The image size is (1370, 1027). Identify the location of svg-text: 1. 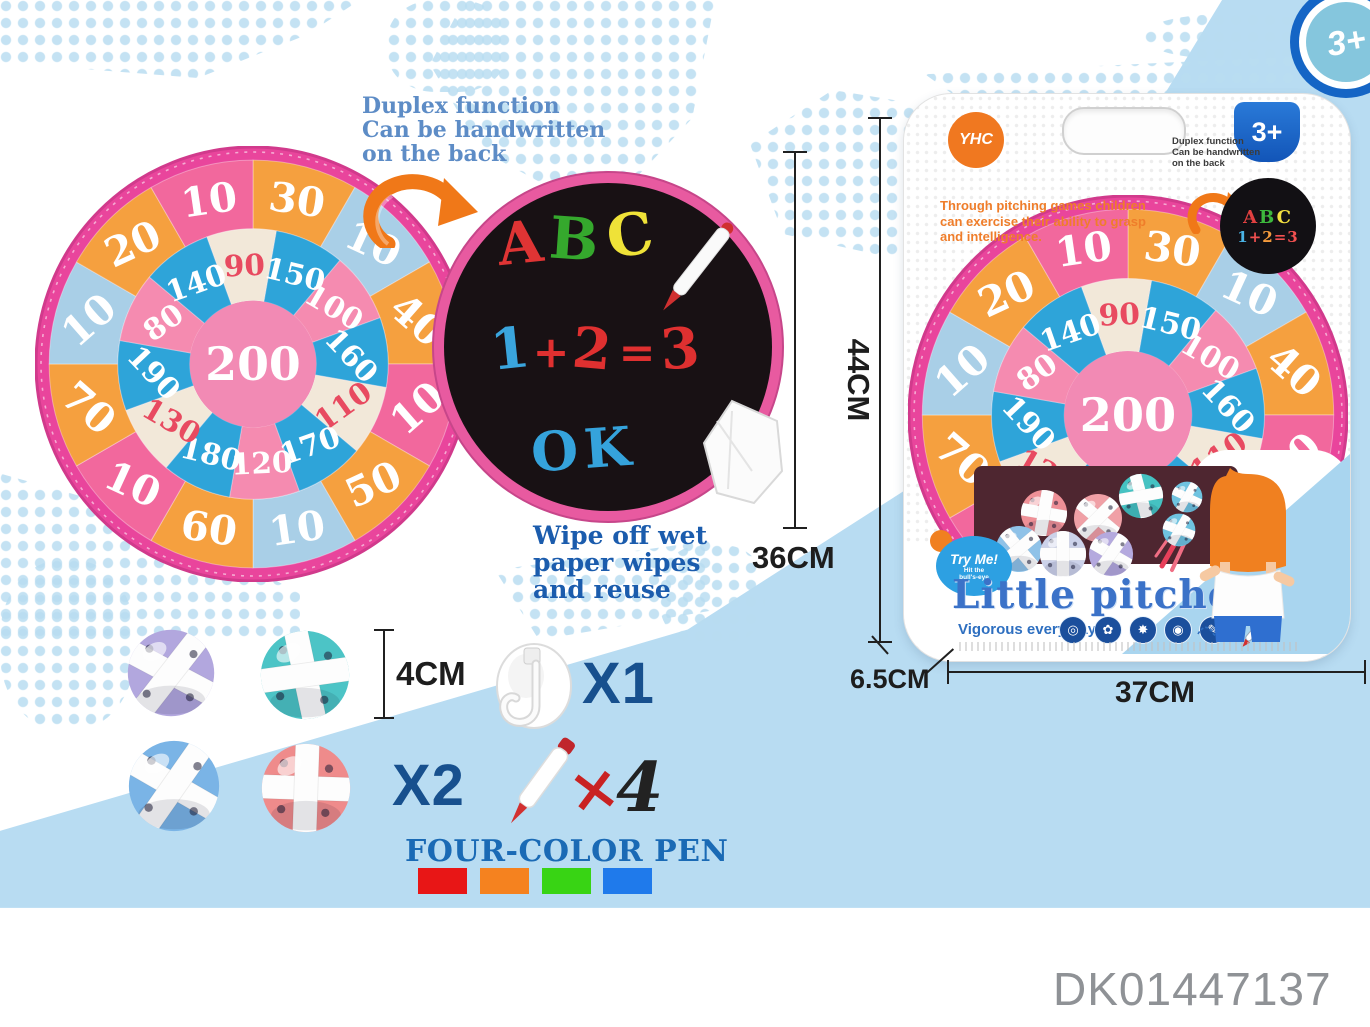
(510, 349).